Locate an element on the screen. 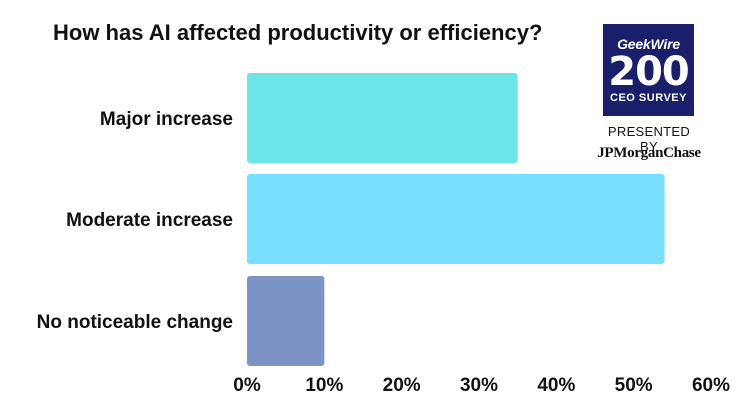 This screenshot has width=755, height=415. logo-subtitle: CEO SURVEY is located at coordinates (648, 97).